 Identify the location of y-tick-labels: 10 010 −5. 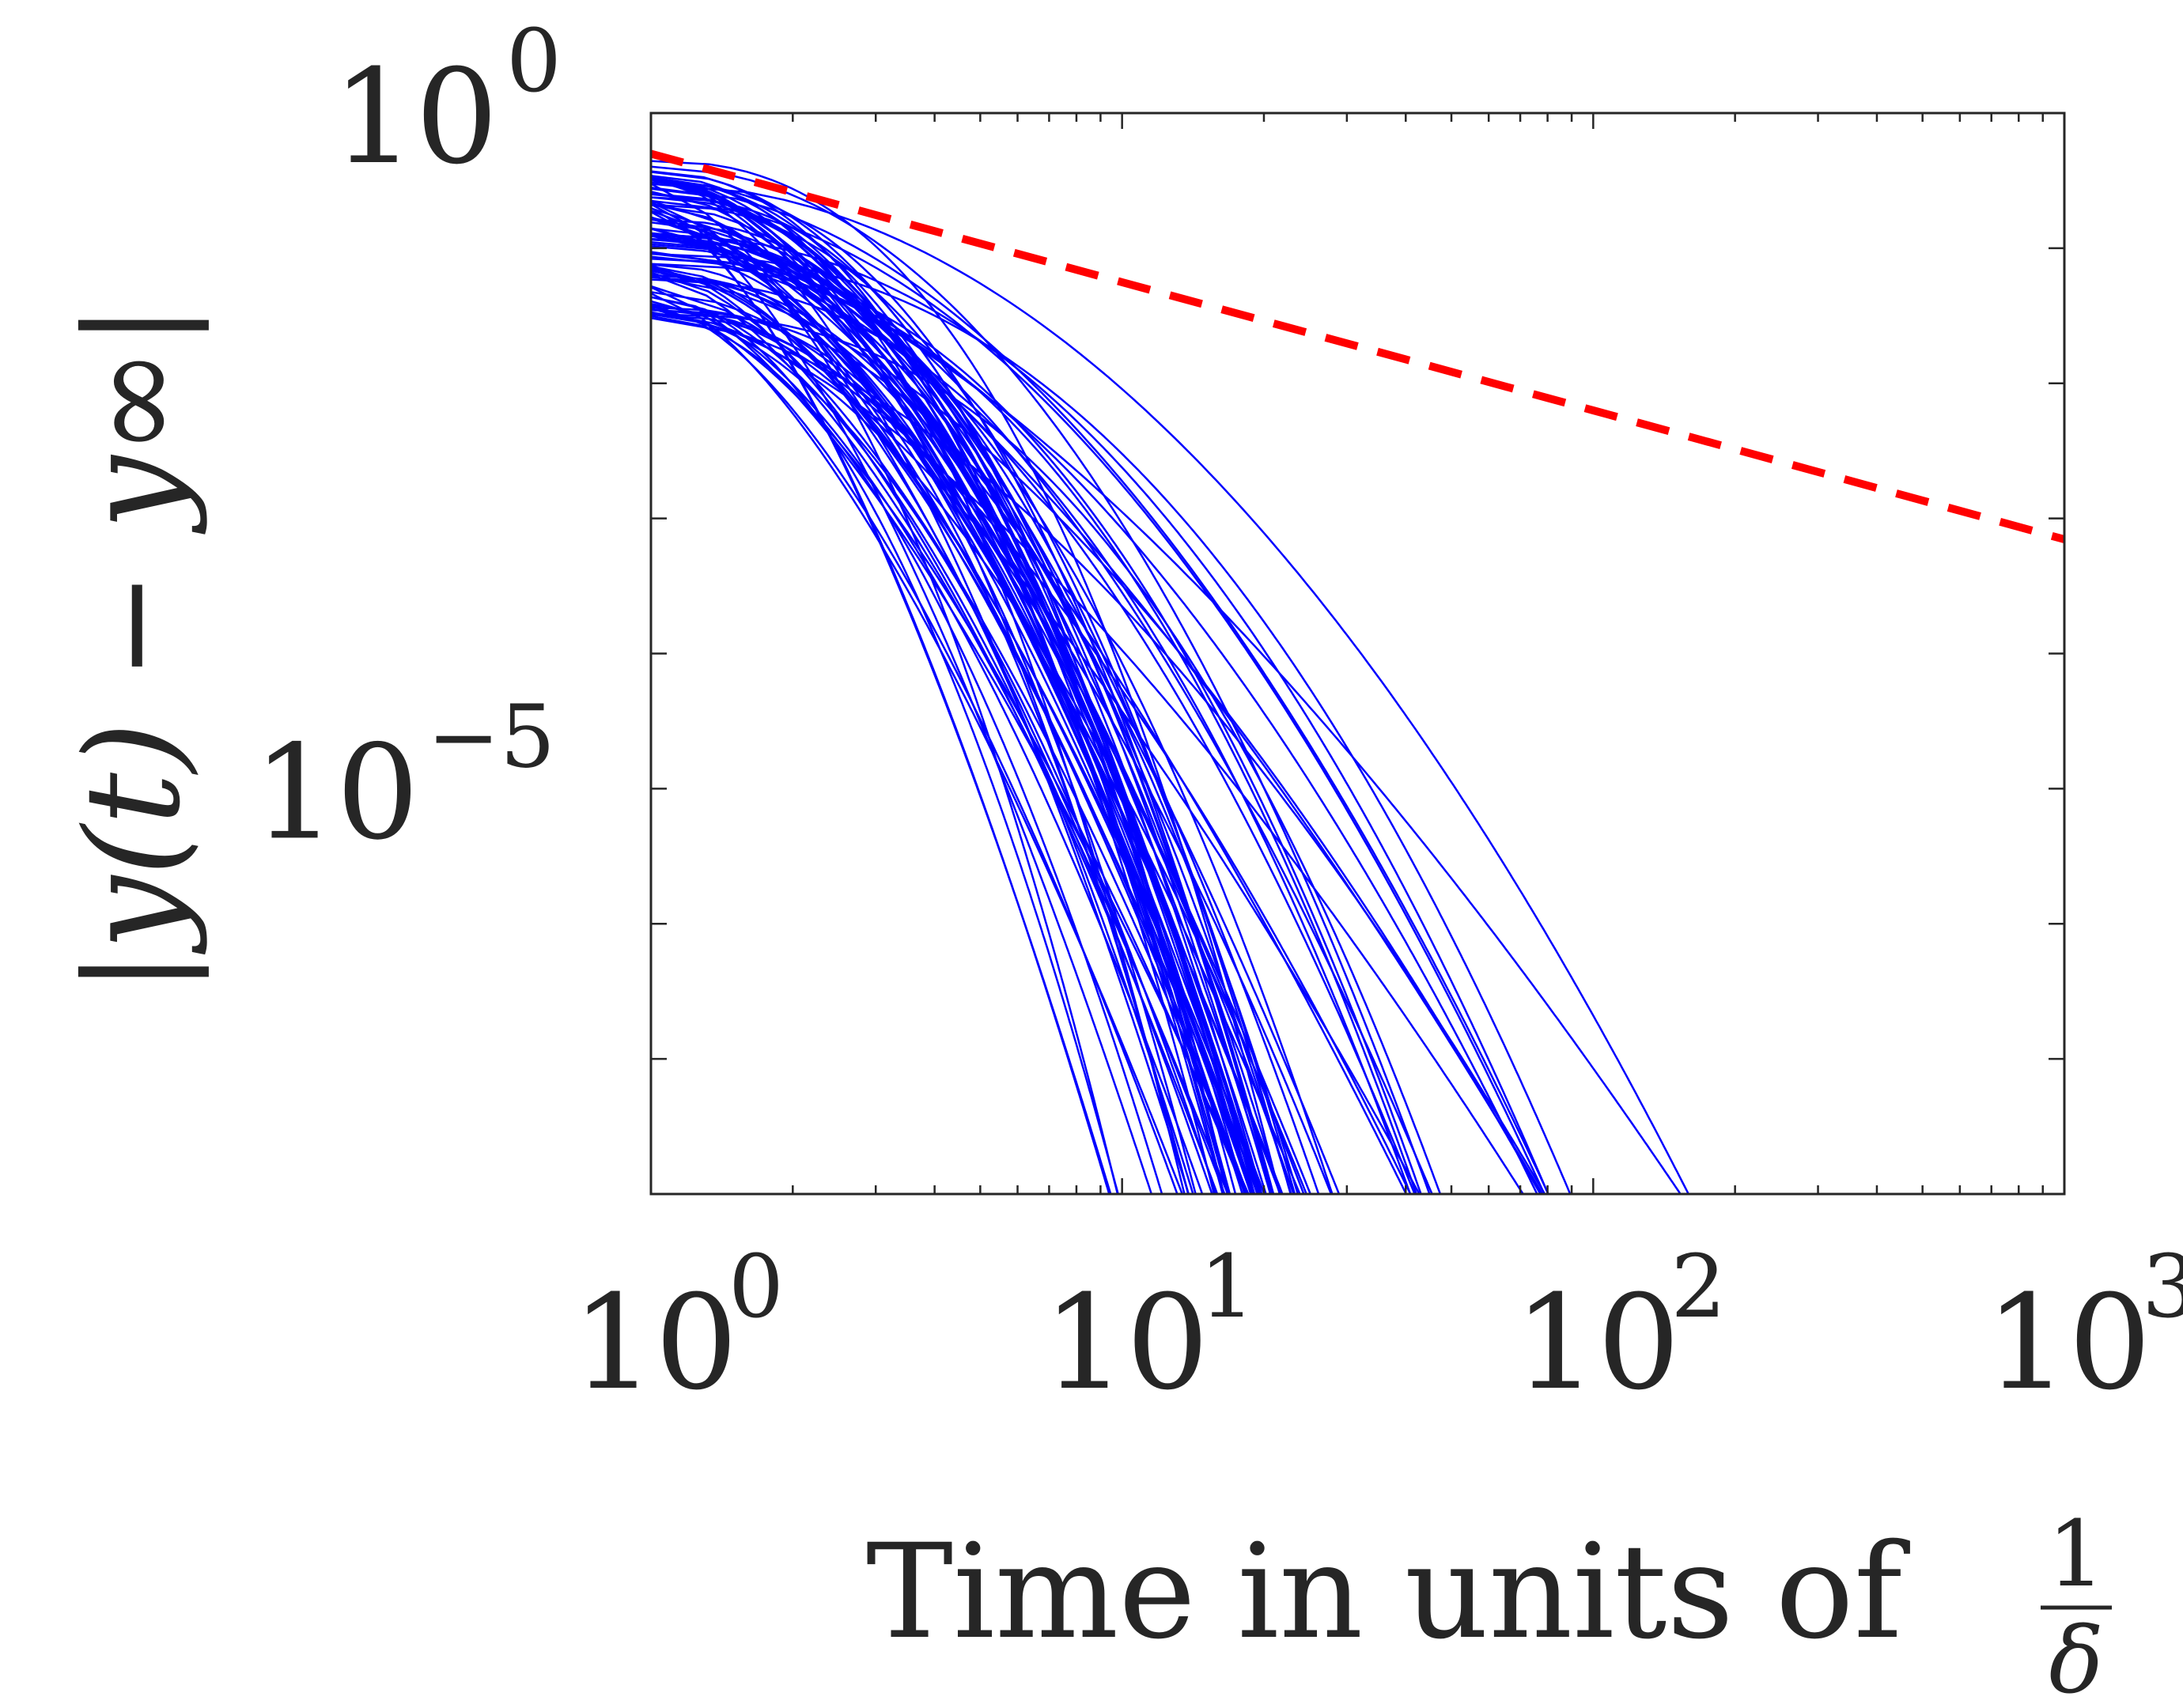
(407, 439).